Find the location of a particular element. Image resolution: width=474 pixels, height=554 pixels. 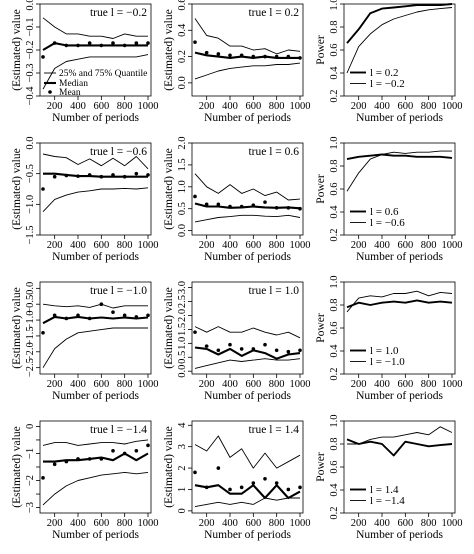

y-tick-label: −1.5 is located at coordinates (30, 234).